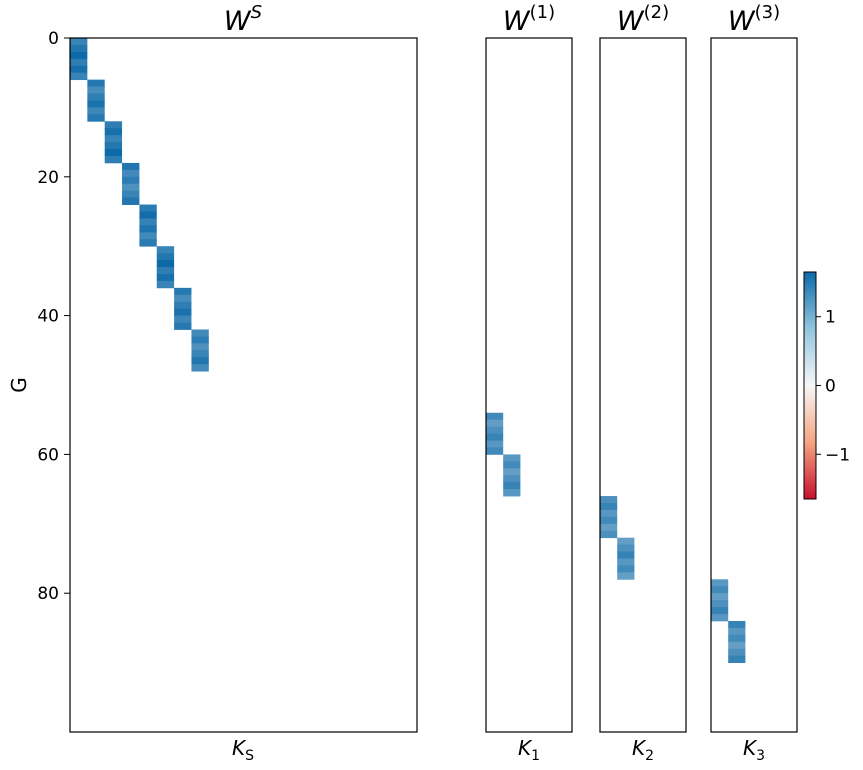 The image size is (863, 770). I want to click on heatmap-cell-view1-c1-r60, so click(512, 458).